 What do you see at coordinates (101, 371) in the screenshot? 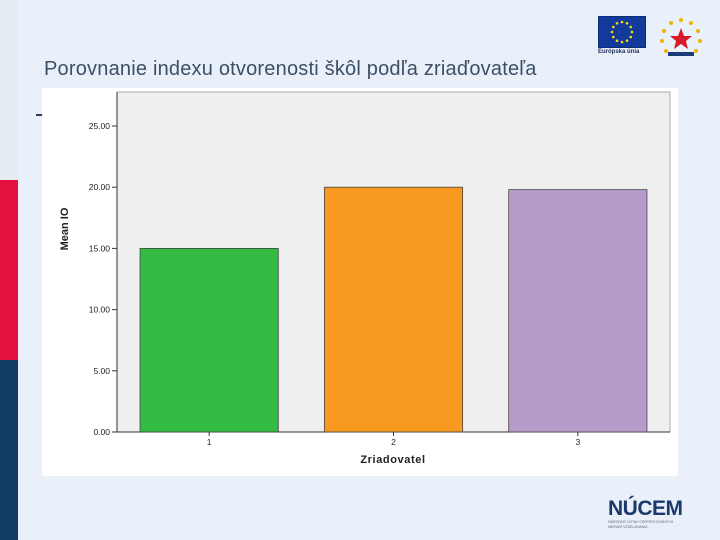
I see `y-tick-label: 5.00` at bounding box center [101, 371].